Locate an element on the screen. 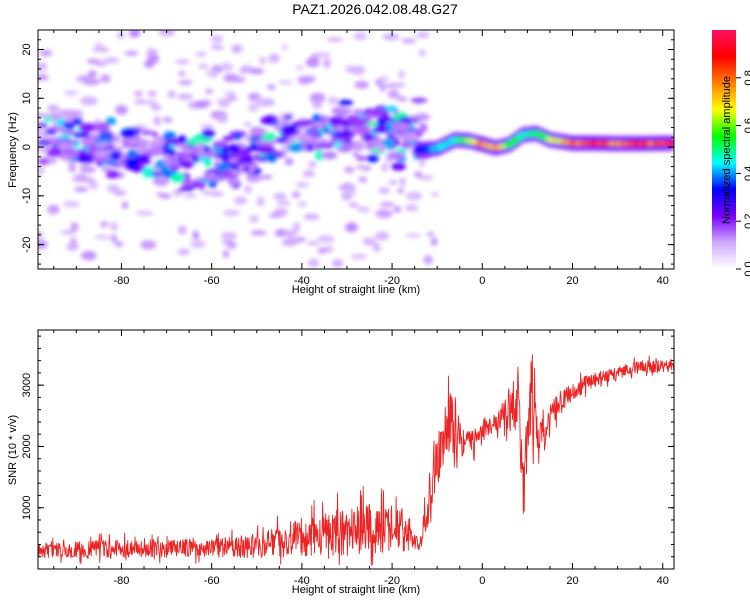 This screenshot has width=750, height=600. spectrogram-signal-track is located at coordinates (544, 141).